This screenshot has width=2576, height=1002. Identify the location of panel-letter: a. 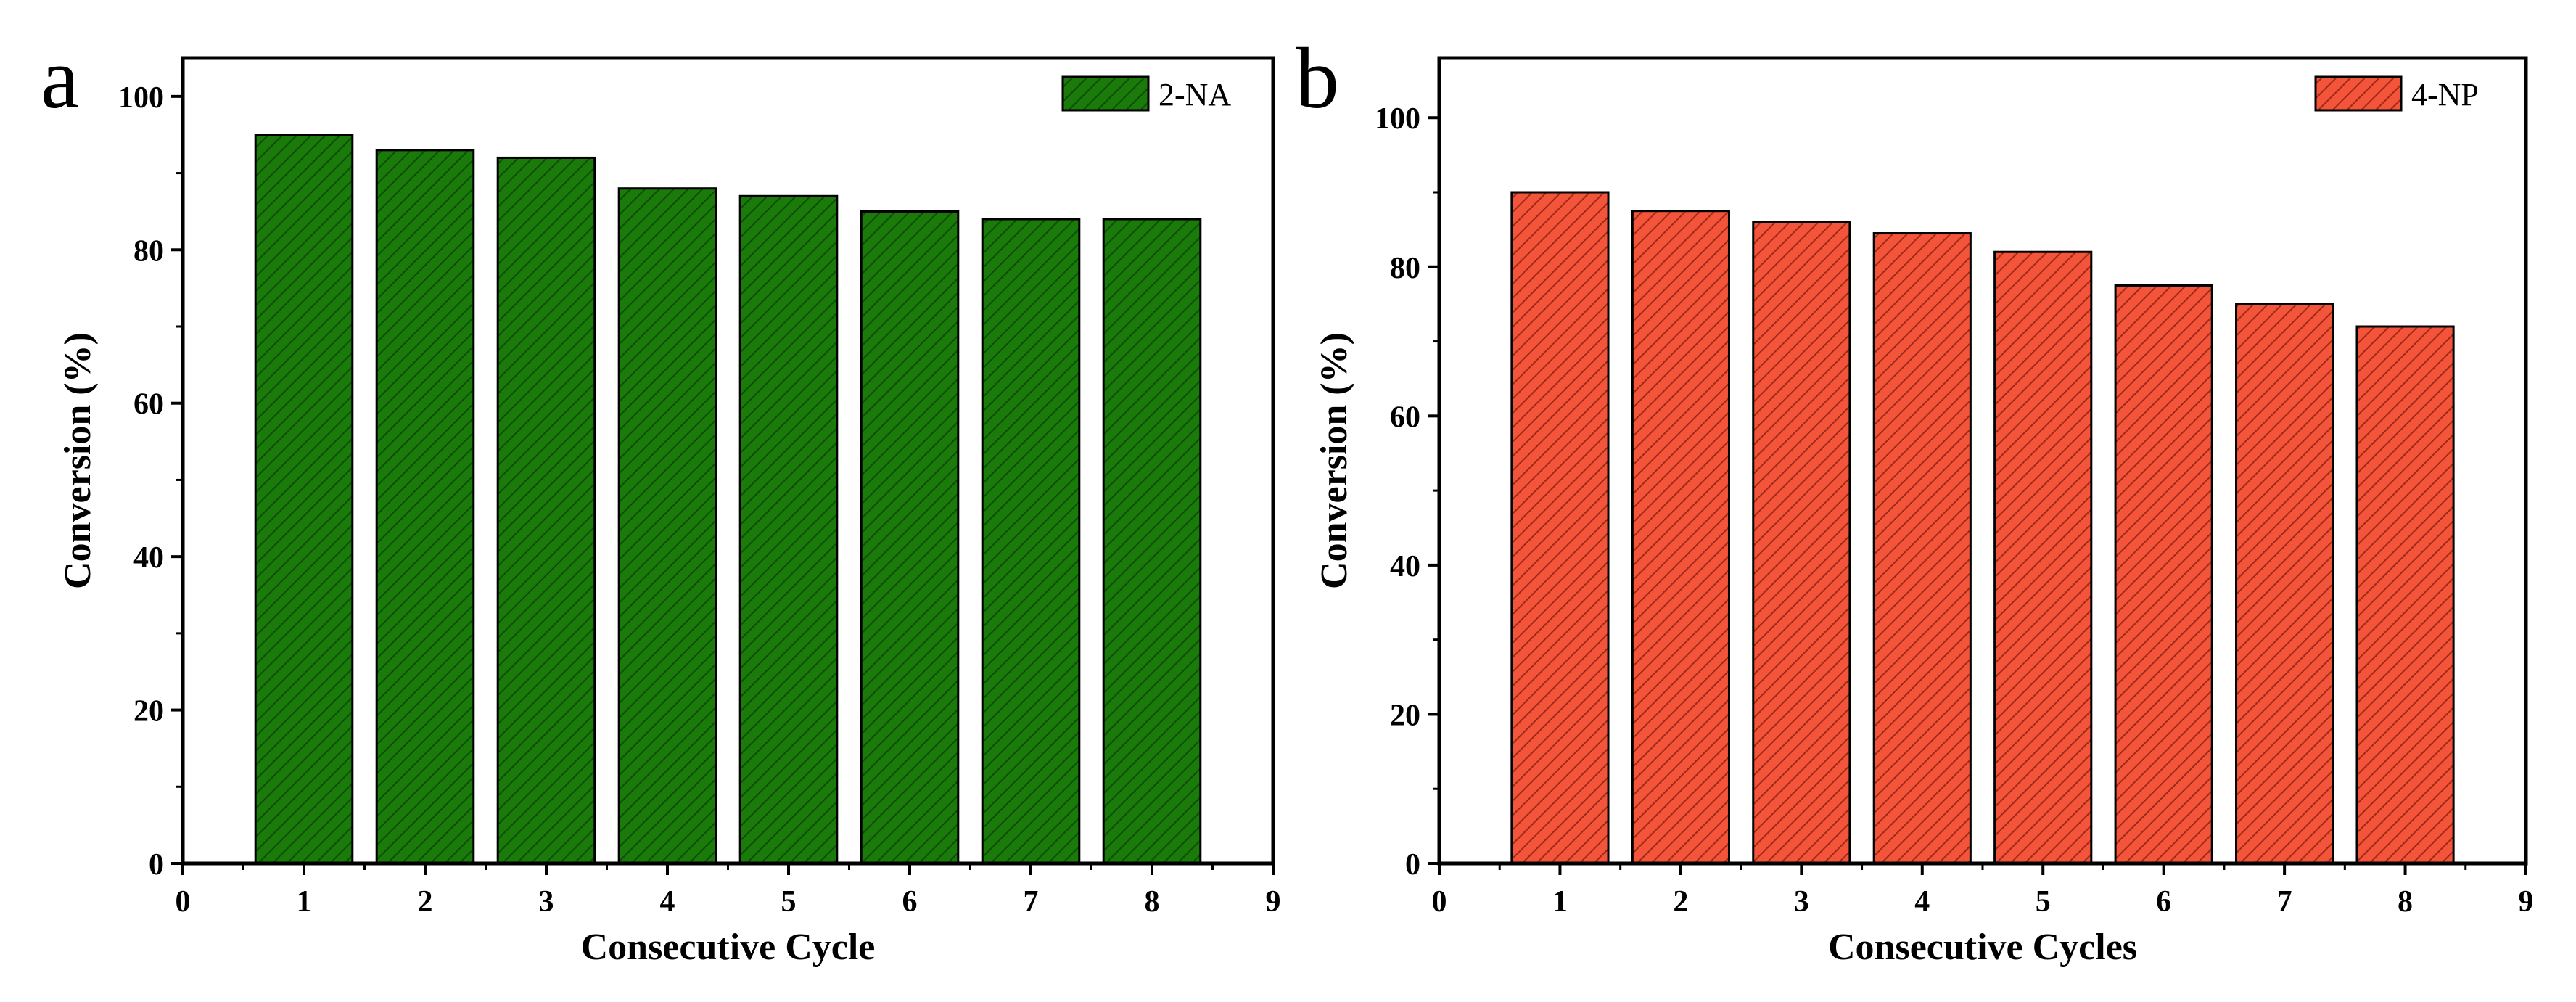
(60, 78).